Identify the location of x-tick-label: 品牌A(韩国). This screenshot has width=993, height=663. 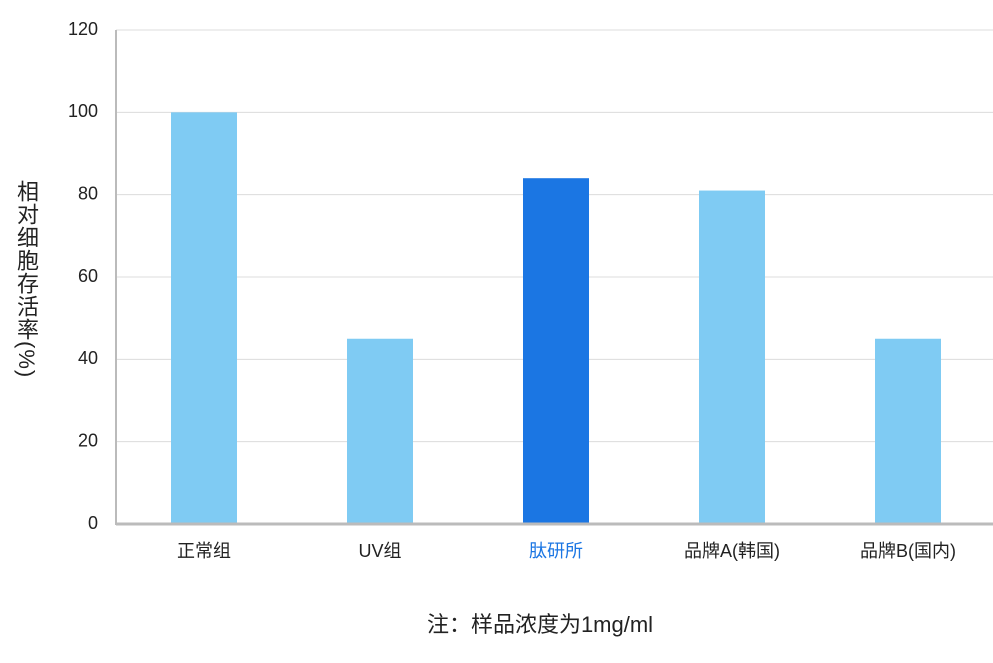
(732, 551).